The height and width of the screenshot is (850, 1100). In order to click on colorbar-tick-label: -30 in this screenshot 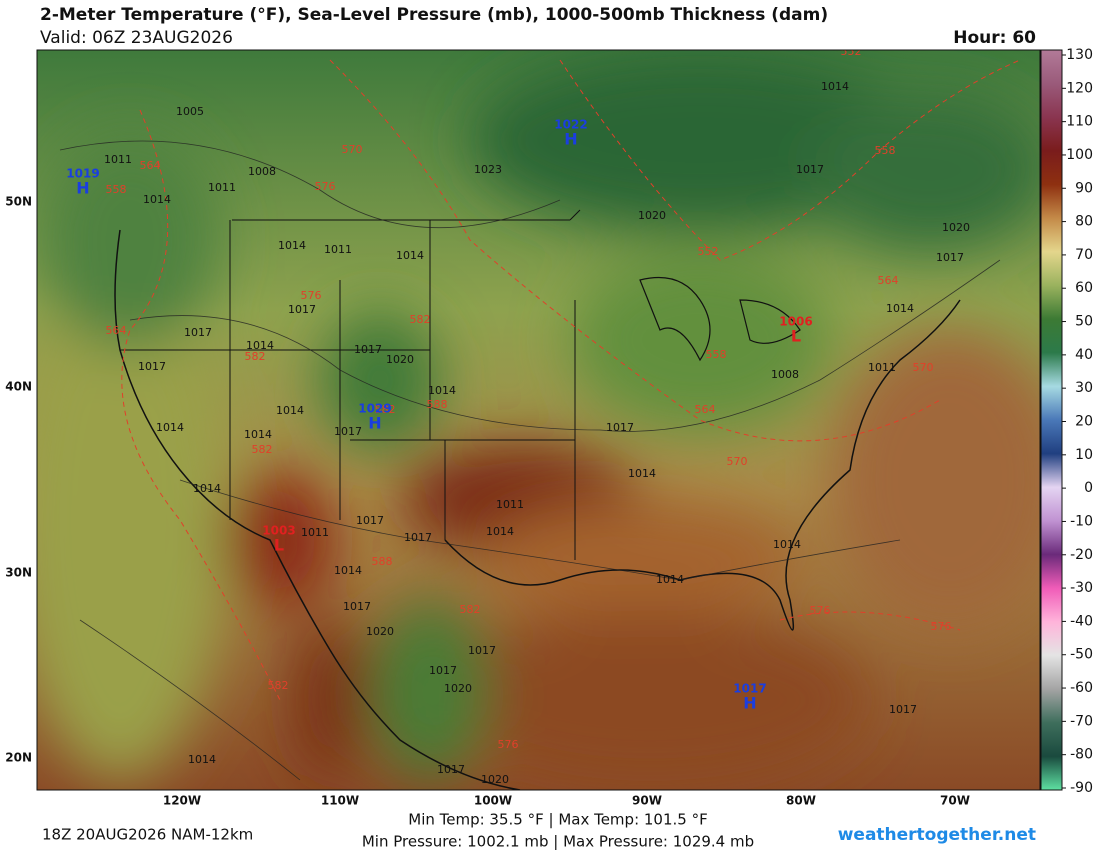, I will do `click(1081, 588)`.